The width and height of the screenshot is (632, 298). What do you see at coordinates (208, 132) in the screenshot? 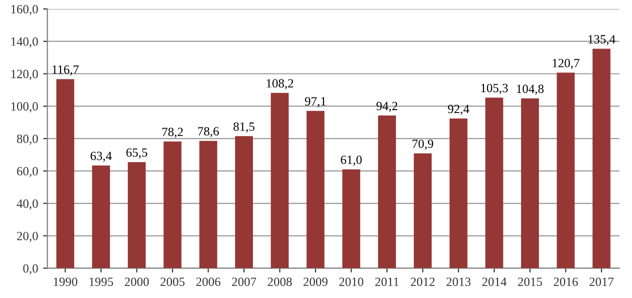
I see `data-label: 78,6` at bounding box center [208, 132].